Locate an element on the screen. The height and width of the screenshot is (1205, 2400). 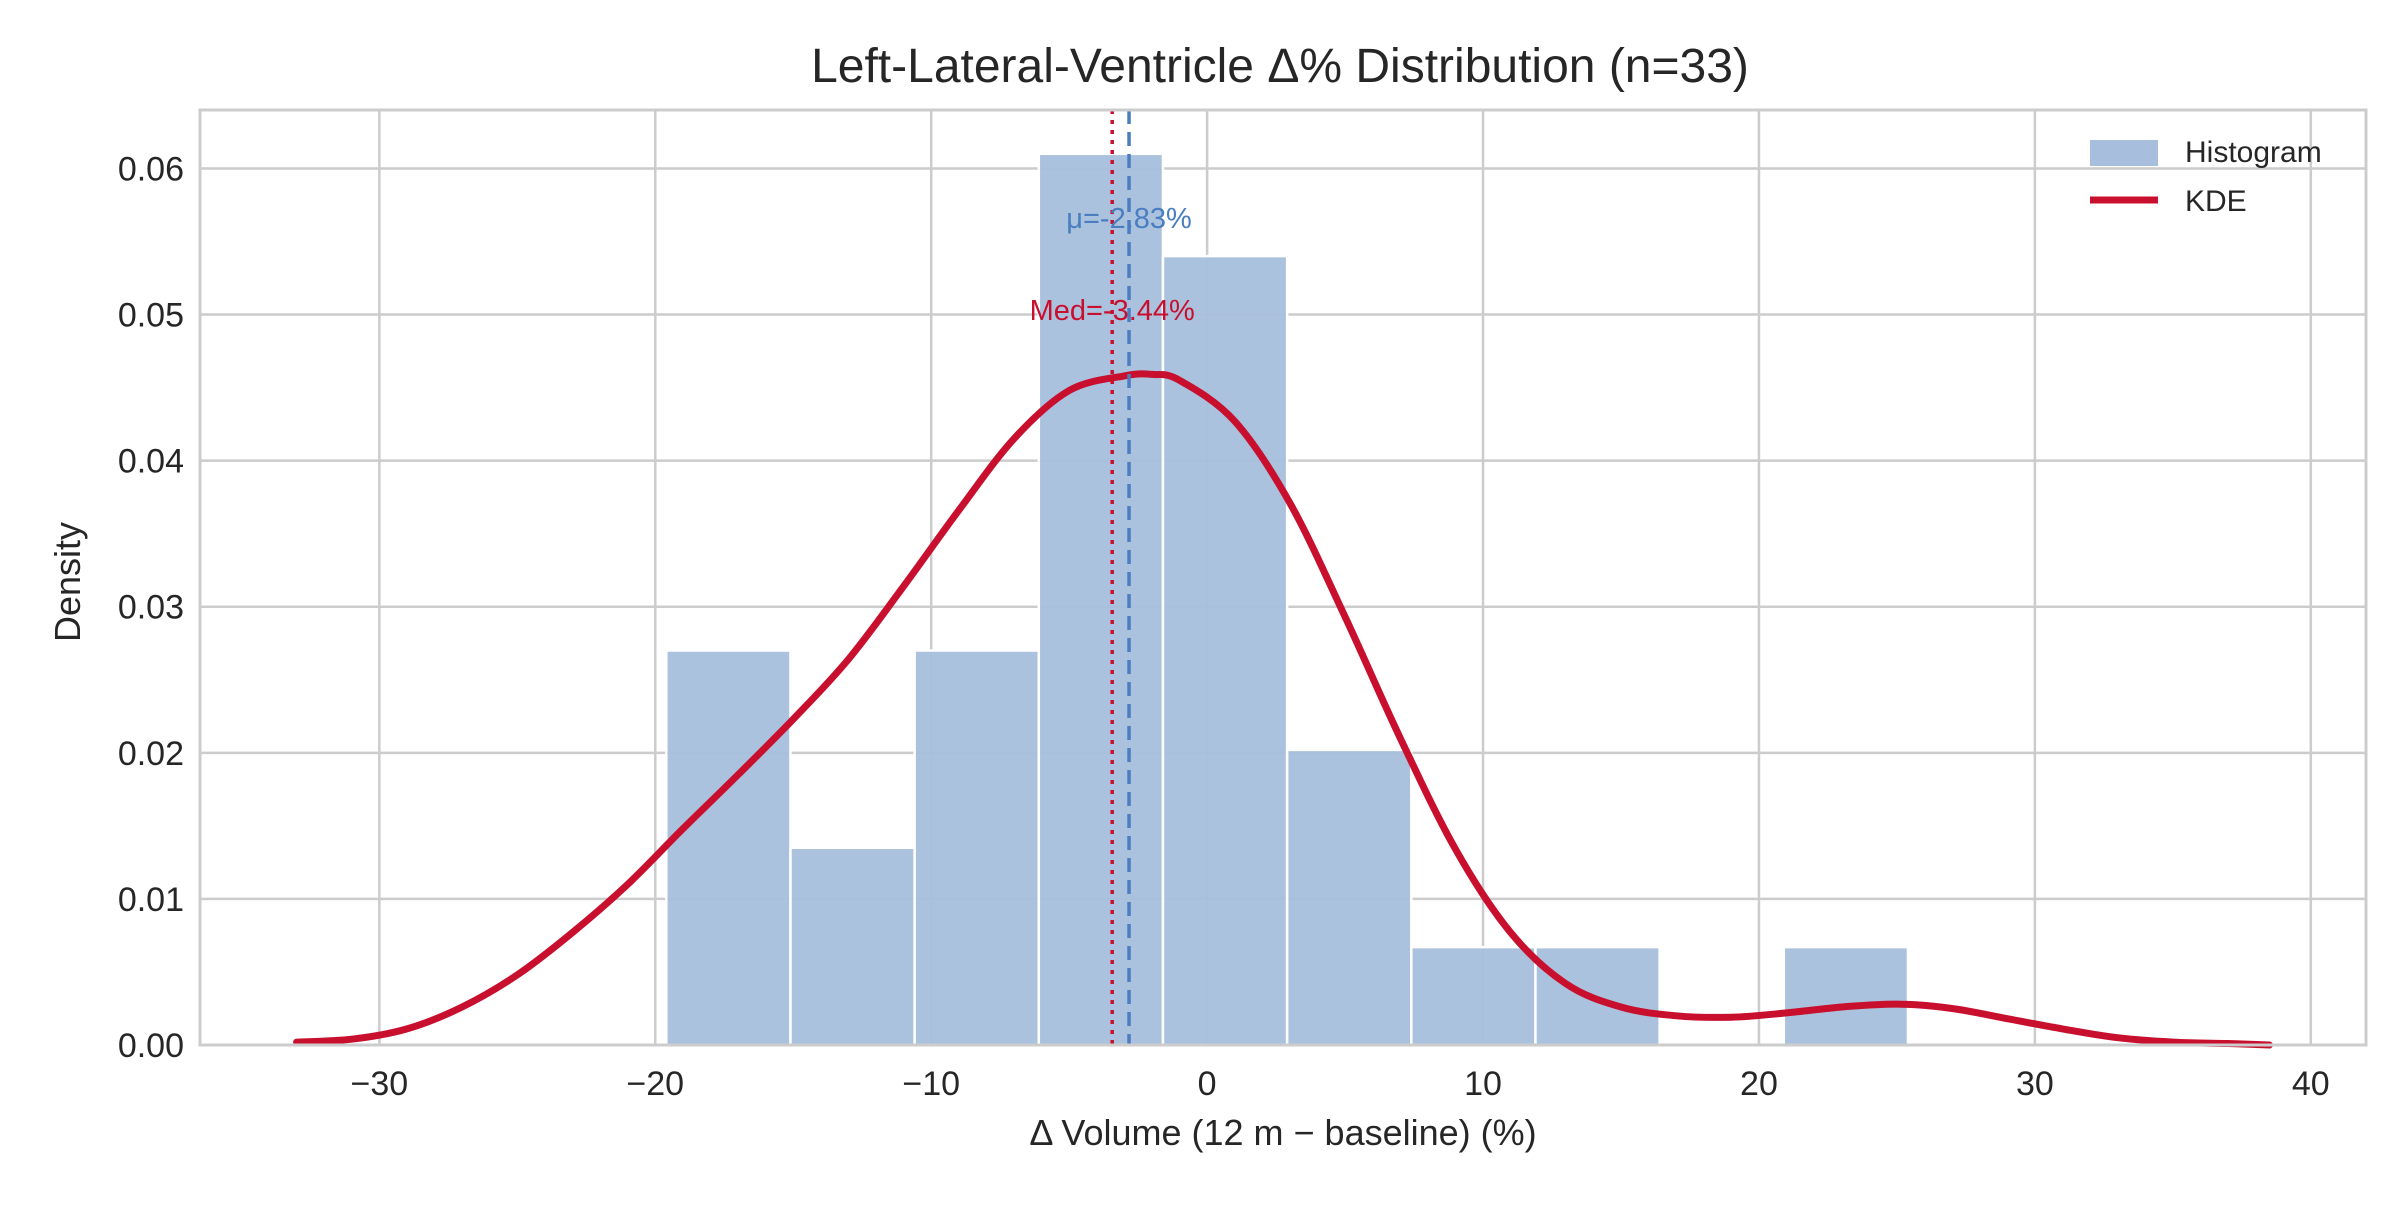
x-tick-label: 20 is located at coordinates (1759, 1084).